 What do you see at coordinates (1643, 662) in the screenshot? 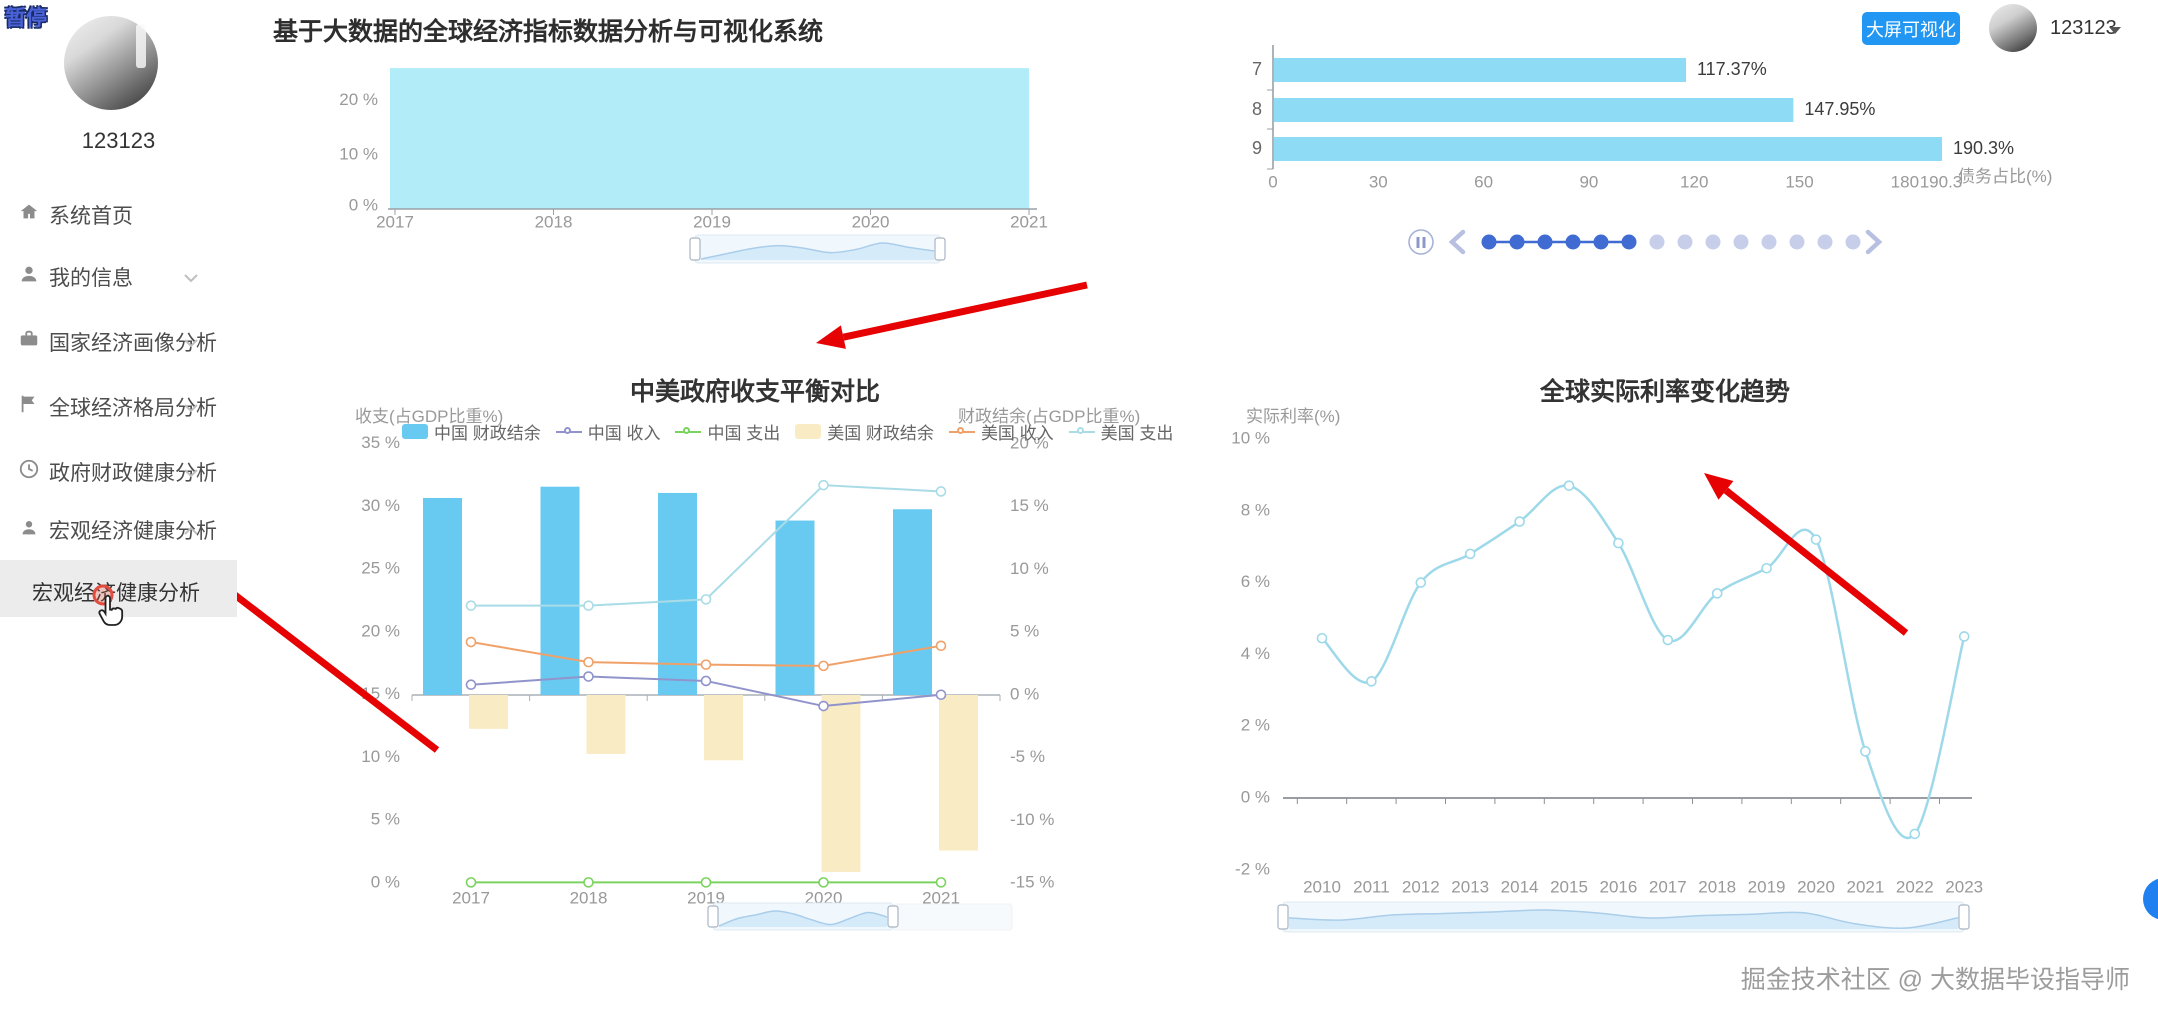
I see `line-series` at bounding box center [1643, 662].